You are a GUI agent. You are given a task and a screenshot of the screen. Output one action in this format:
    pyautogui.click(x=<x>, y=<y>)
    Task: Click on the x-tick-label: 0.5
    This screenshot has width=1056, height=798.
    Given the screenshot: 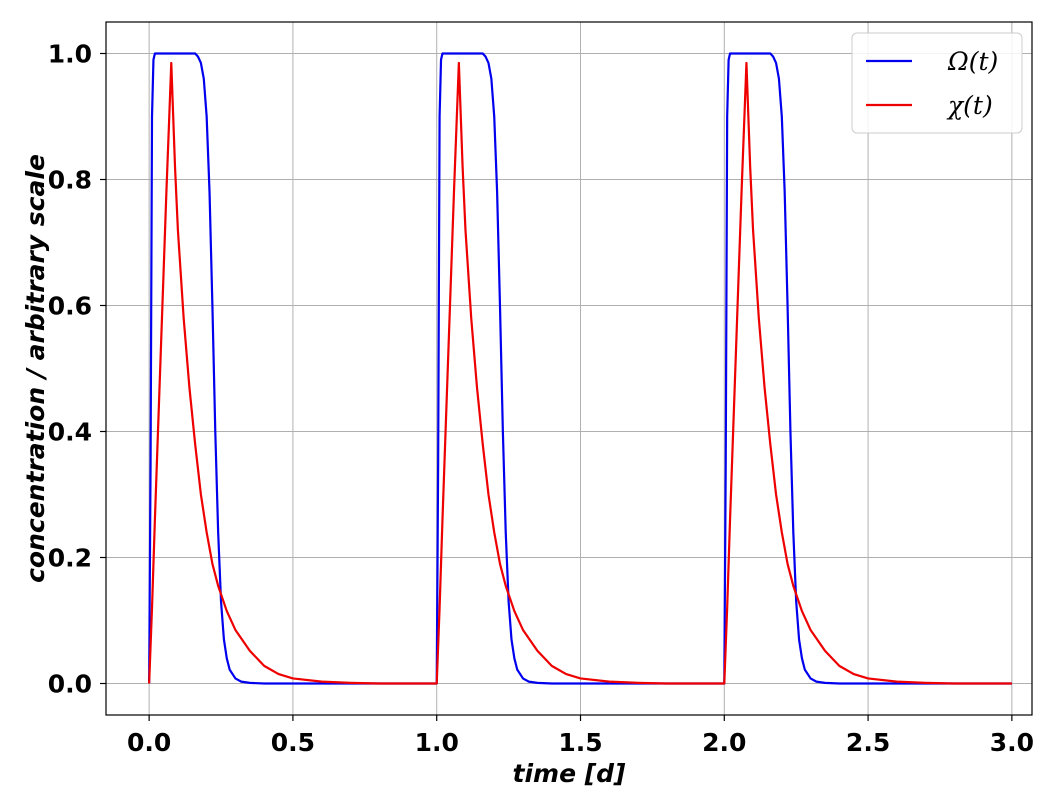 What is the action you would take?
    pyautogui.click(x=293, y=742)
    